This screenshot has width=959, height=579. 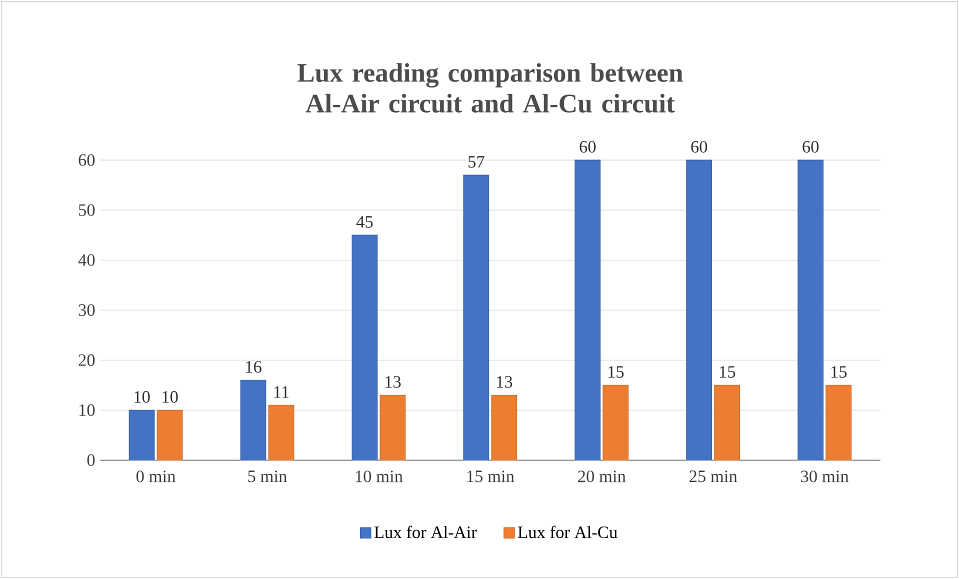 I want to click on chart-title: Lux reading comparison between Al-Air circuit and Al-Cu circuit, so click(x=490, y=88).